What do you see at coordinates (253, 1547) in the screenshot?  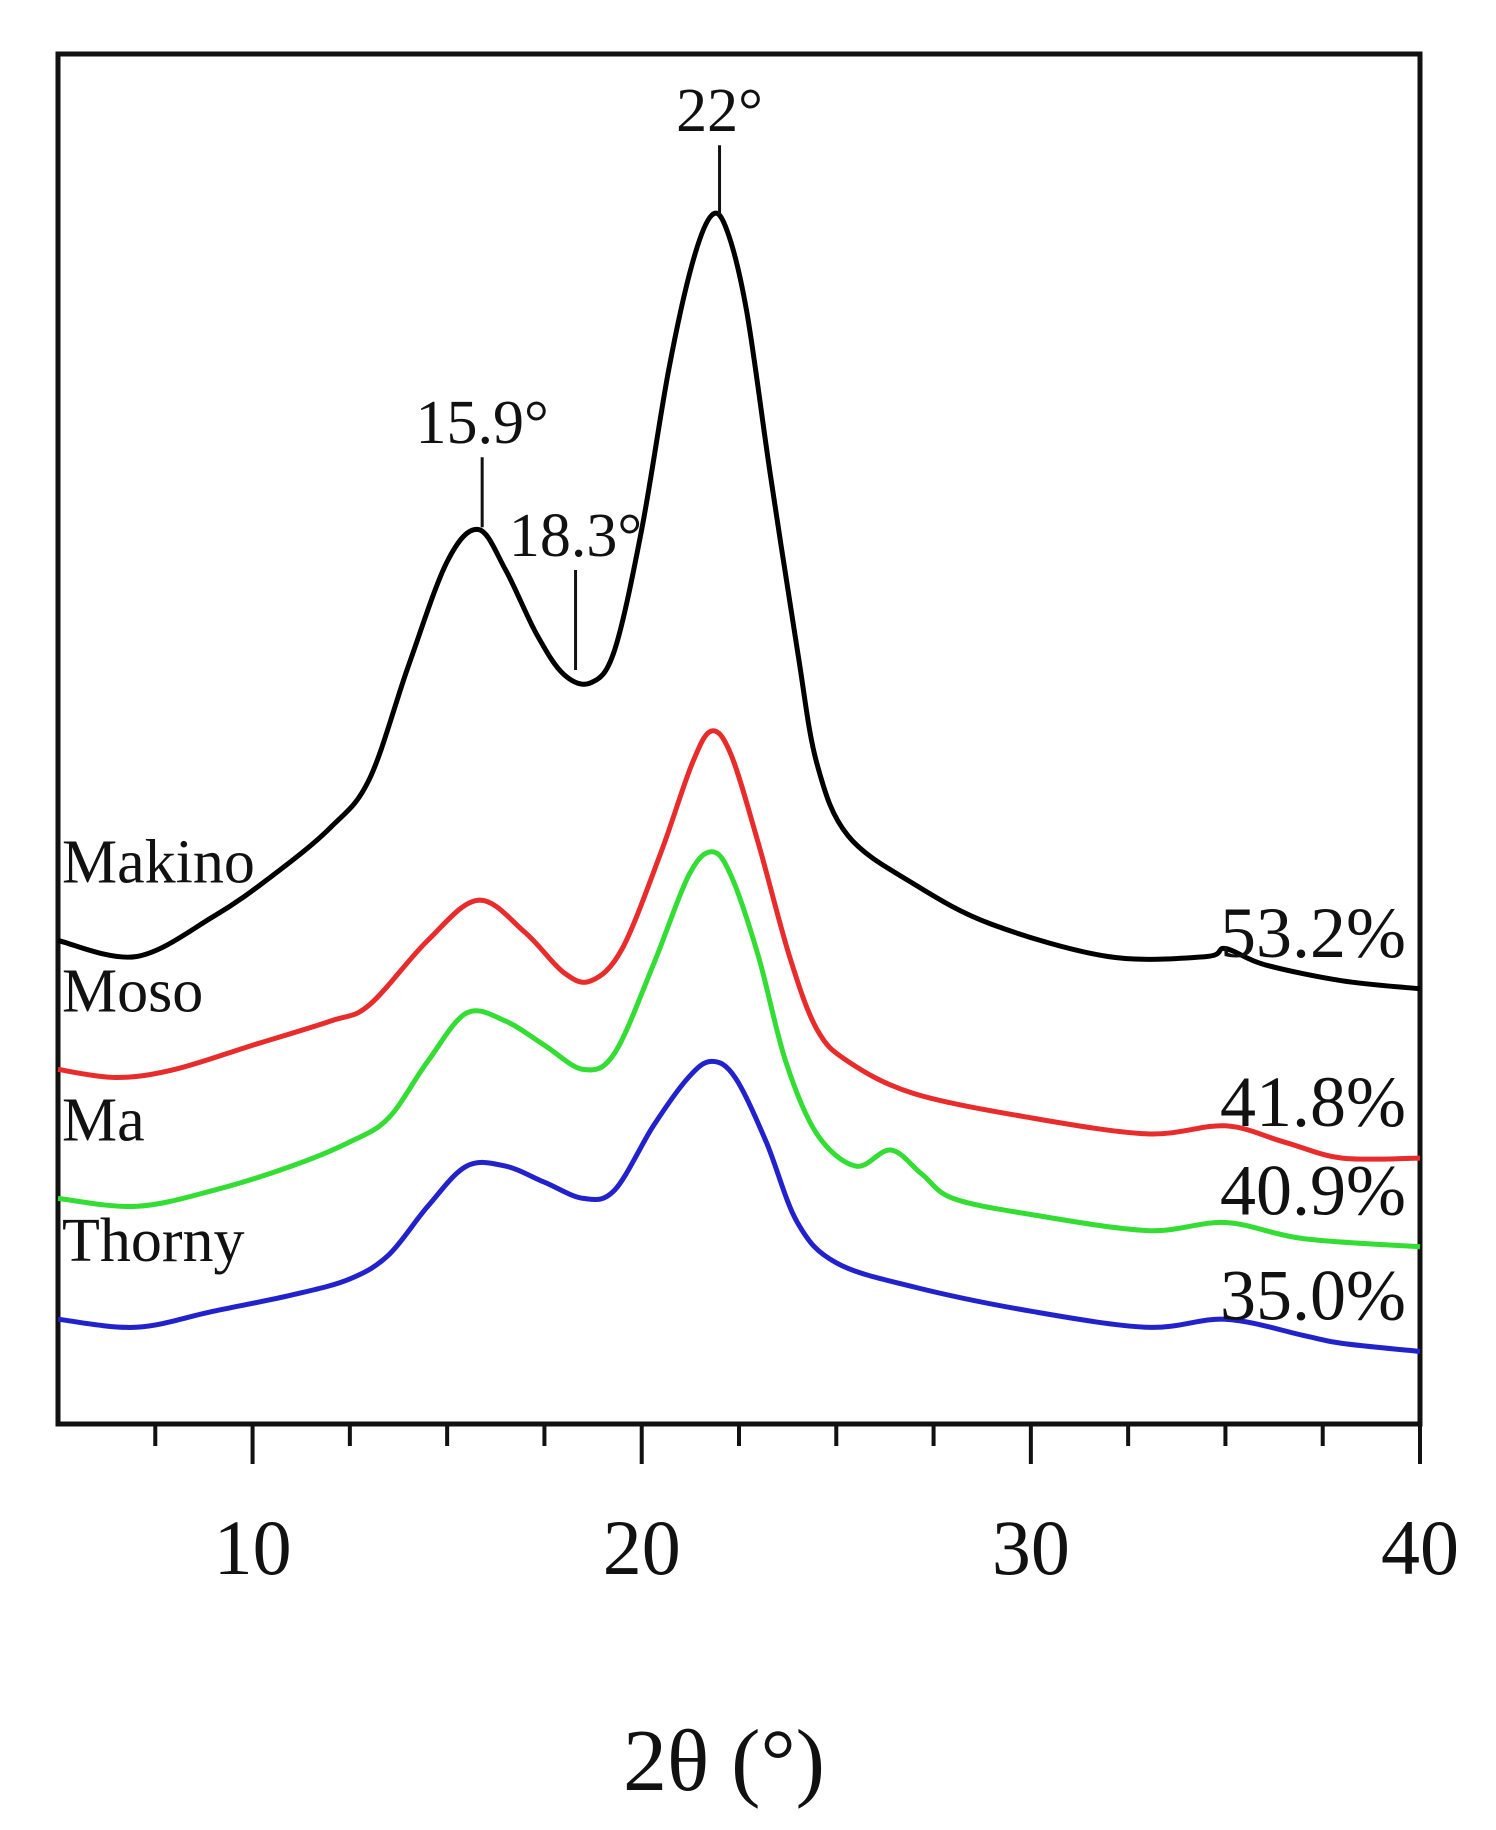 I see `x-tick-label-10: 10` at bounding box center [253, 1547].